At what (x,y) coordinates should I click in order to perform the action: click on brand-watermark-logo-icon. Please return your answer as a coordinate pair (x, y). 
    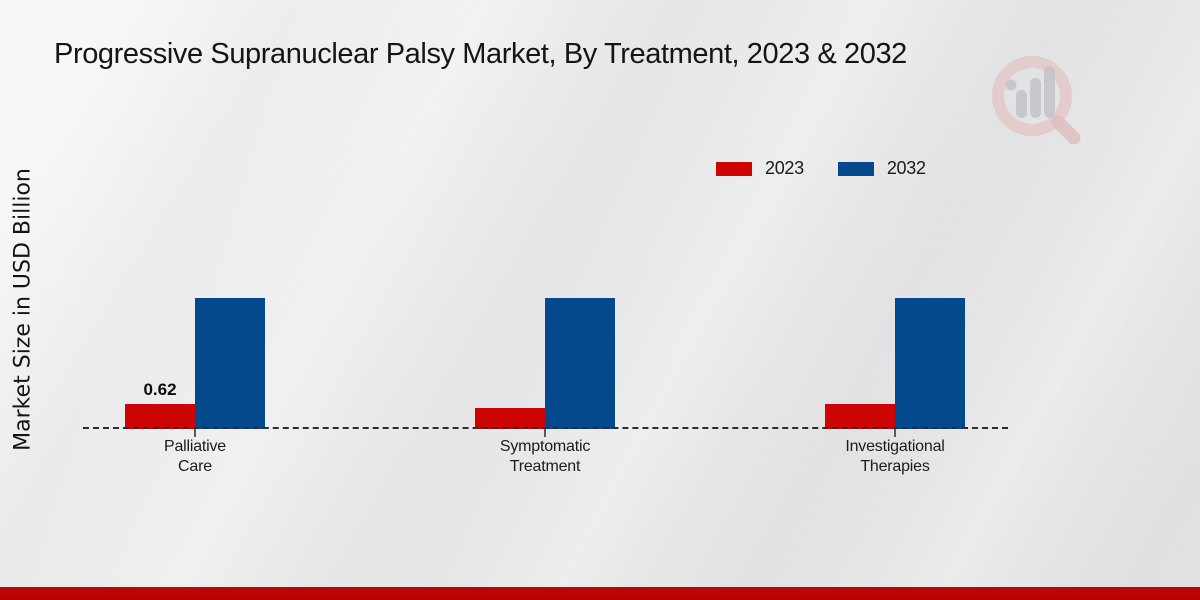
    Looking at the image, I should click on (1036, 100).